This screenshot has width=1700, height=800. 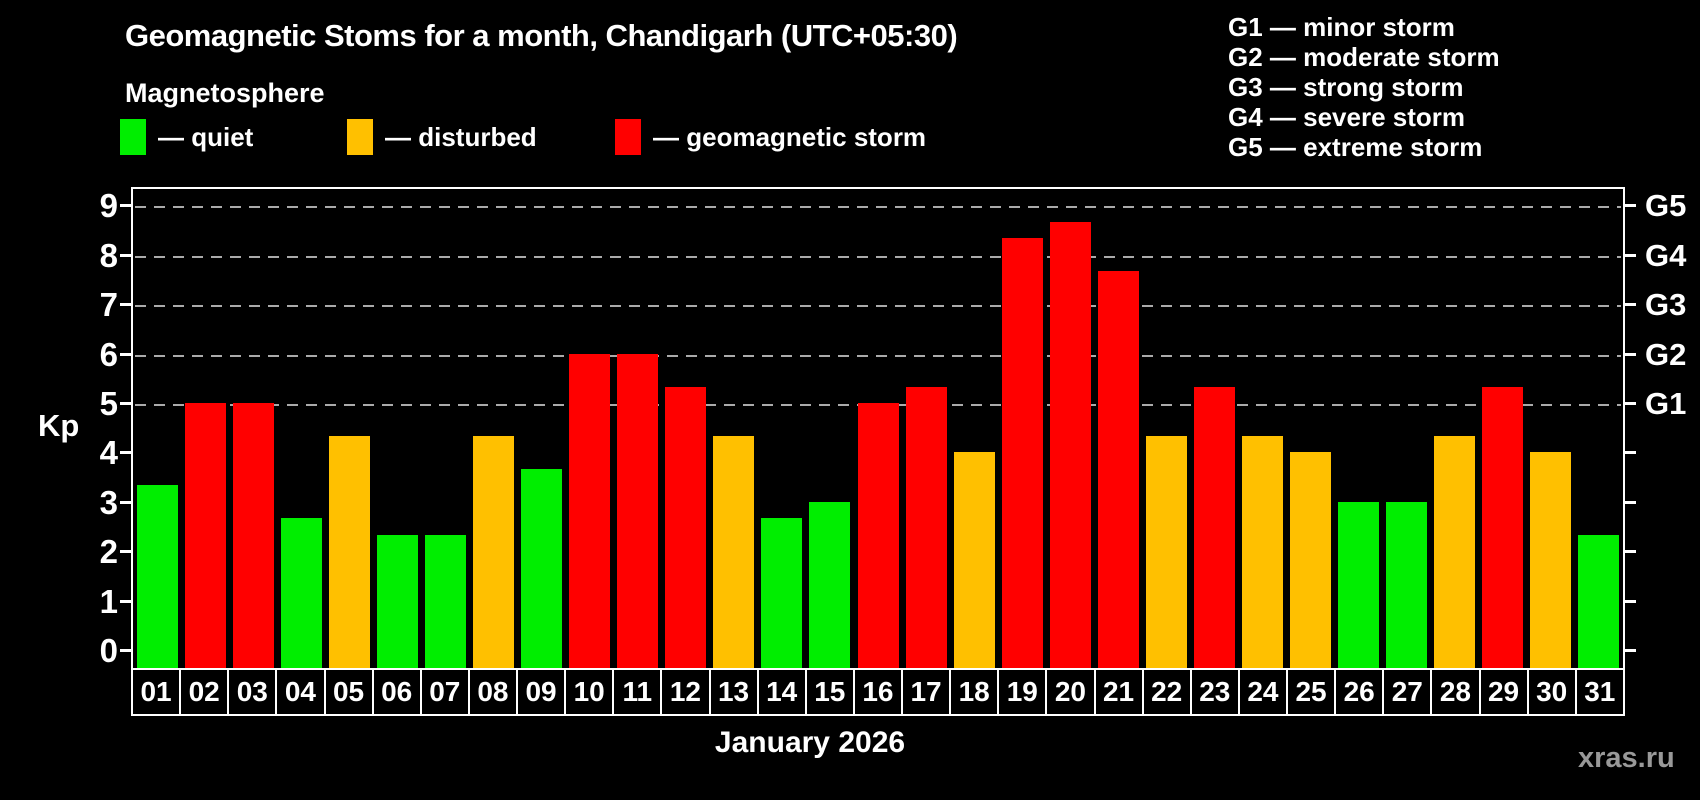 What do you see at coordinates (1262, 692) in the screenshot?
I see `day-cell-24: 24` at bounding box center [1262, 692].